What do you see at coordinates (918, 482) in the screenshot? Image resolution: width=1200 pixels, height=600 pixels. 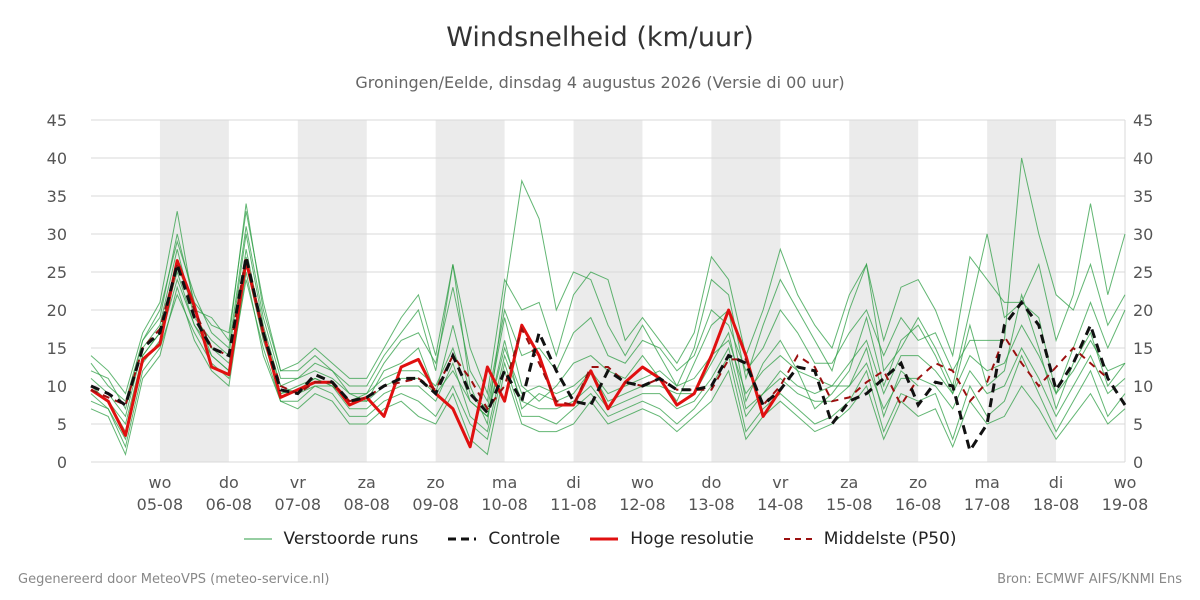 I see `x-tick-dow-16-08: zo` at bounding box center [918, 482].